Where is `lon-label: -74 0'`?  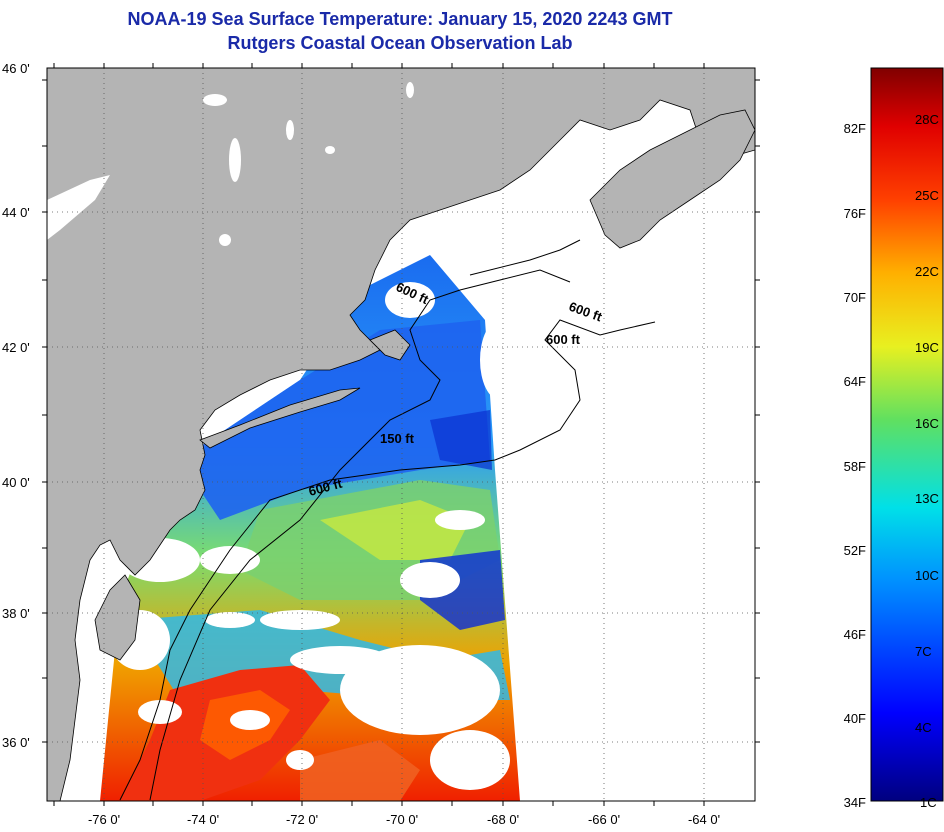 lon-label: -74 0' is located at coordinates (203, 819).